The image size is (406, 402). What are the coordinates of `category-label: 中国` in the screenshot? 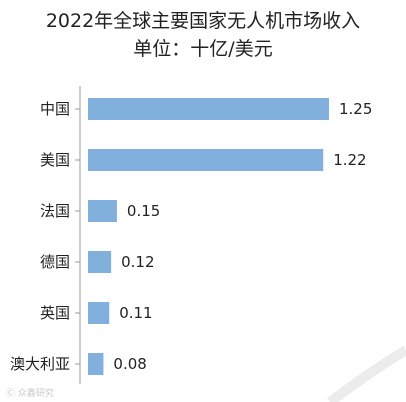 It's located at (55, 109).